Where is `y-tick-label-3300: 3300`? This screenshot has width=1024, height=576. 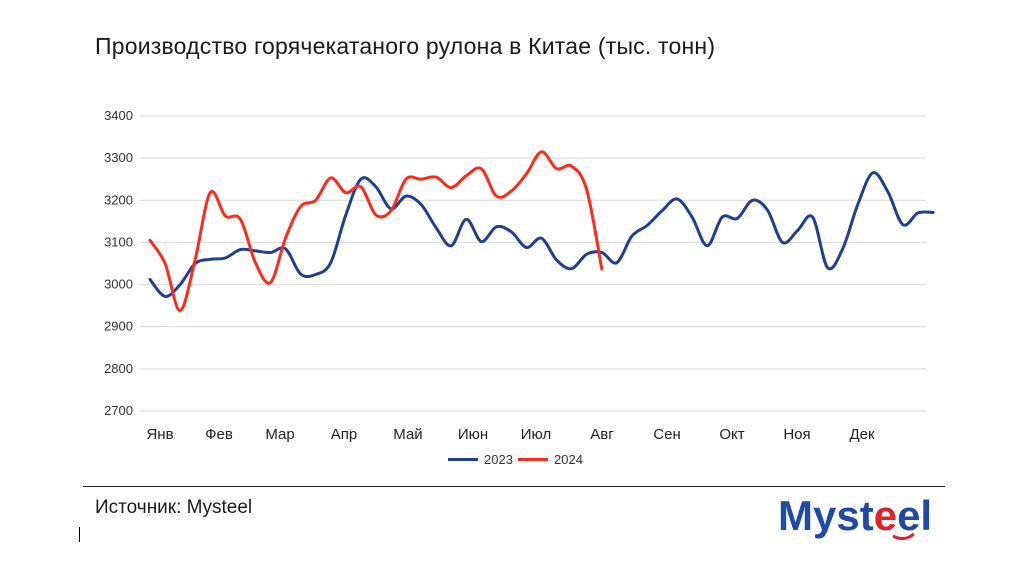 y-tick-label-3300: 3300 is located at coordinates (118, 157).